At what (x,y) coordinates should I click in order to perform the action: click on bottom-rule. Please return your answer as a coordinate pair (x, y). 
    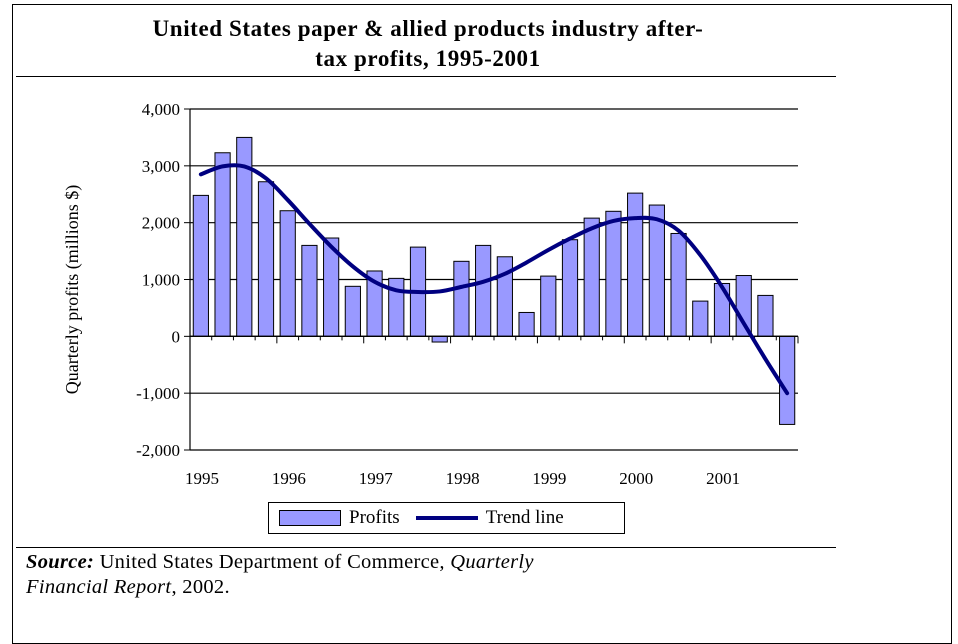
    Looking at the image, I should click on (426, 547).